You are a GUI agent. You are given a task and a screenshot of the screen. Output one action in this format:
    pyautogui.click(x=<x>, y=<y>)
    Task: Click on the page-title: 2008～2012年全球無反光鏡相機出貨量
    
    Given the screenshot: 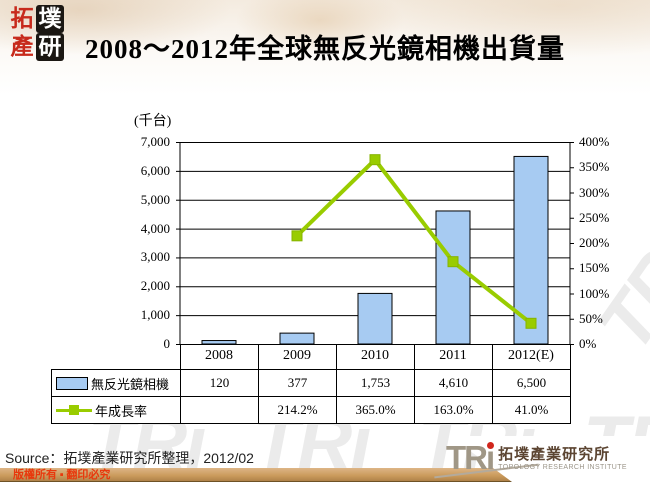 What is the action you would take?
    pyautogui.click(x=325, y=49)
    